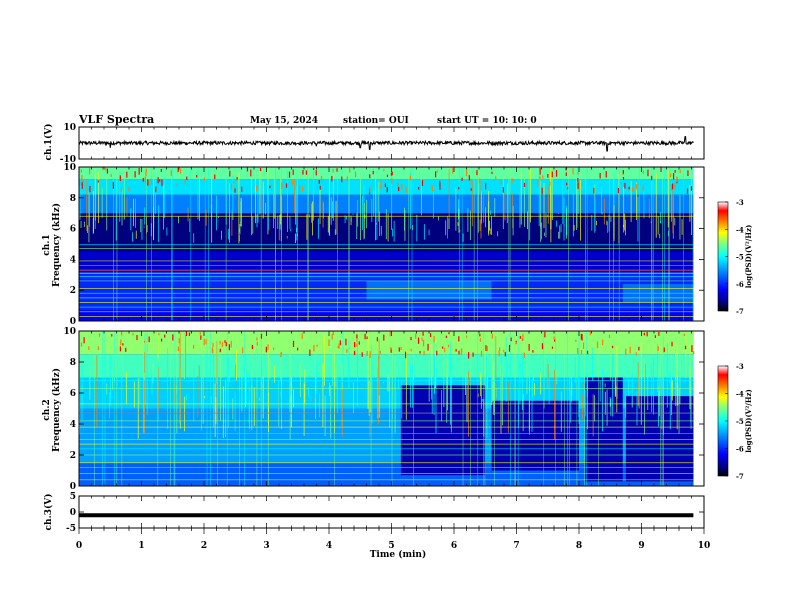 The height and width of the screenshot is (612, 792). What do you see at coordinates (73, 322) in the screenshot?
I see `y-tick-label: 0` at bounding box center [73, 322].